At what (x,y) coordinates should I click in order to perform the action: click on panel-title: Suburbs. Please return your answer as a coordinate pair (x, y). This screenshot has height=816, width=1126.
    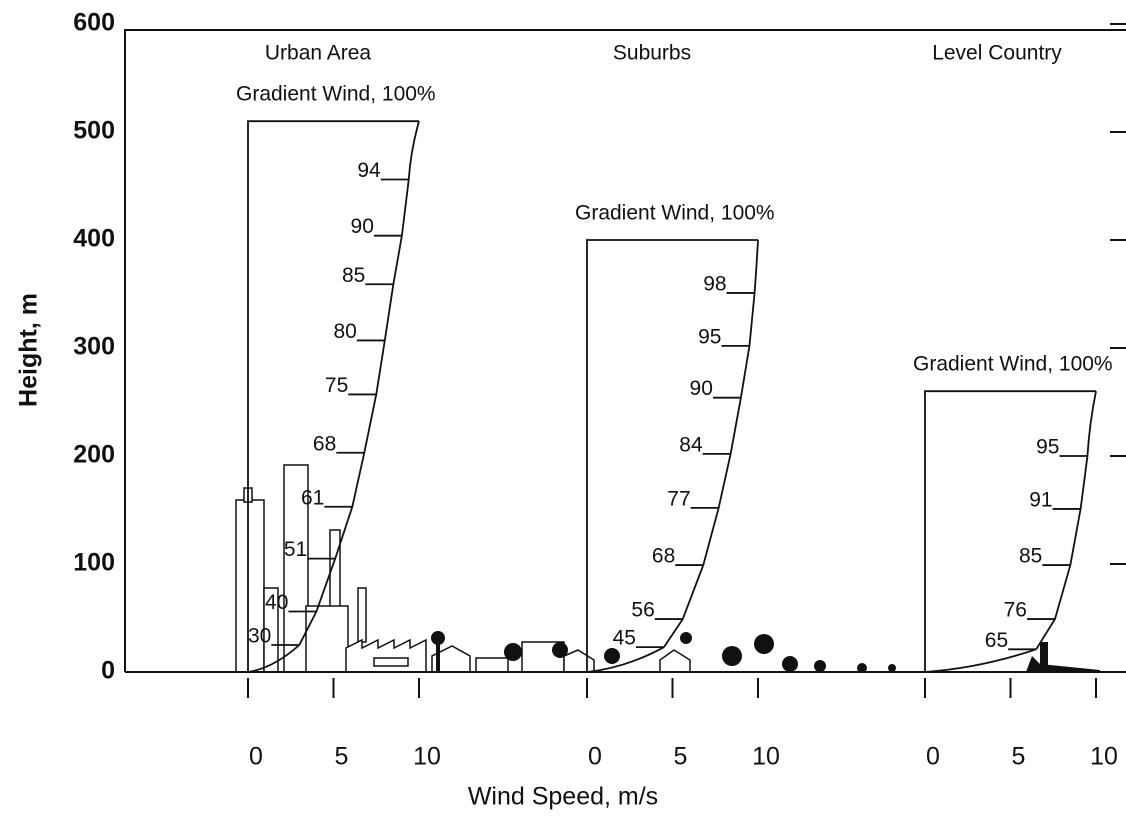
    Looking at the image, I should click on (652, 53).